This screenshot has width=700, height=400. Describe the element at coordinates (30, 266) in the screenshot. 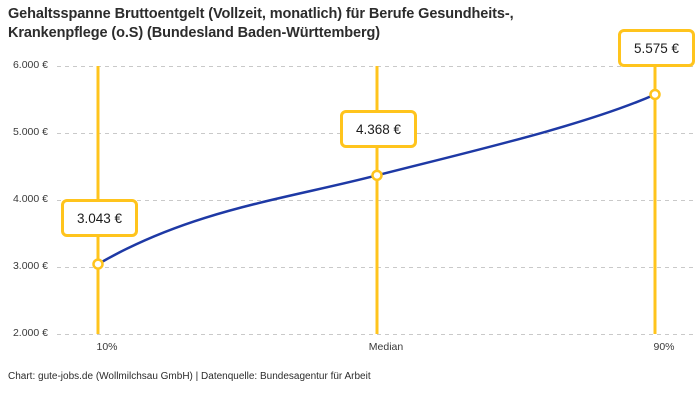

I see `y-tick-3000: 3.000 €` at that location.